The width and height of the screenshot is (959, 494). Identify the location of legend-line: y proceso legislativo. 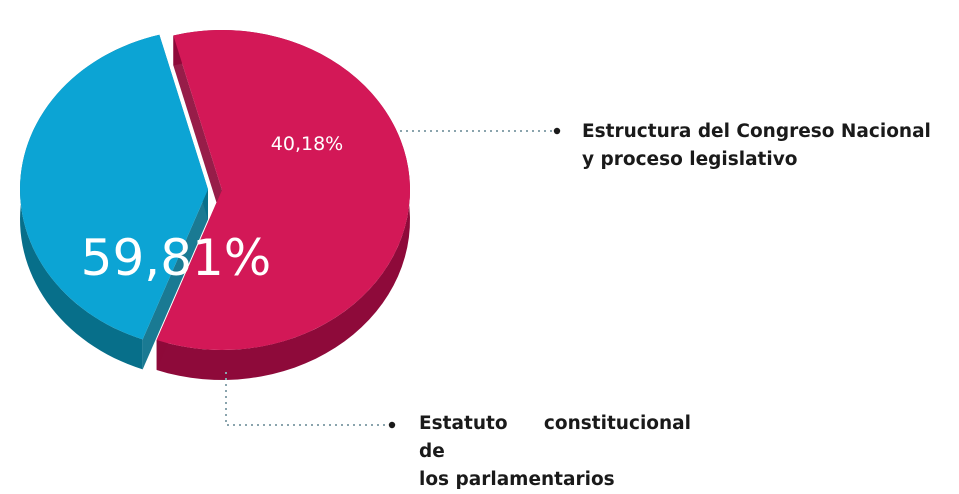
(690, 159).